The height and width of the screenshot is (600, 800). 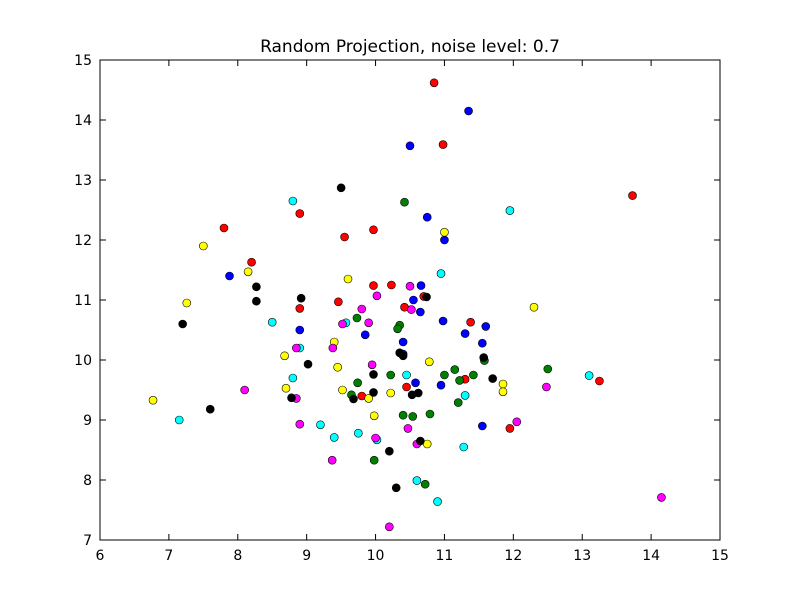 What do you see at coordinates (87, 421) in the screenshot?
I see `y-tick-label: 9` at bounding box center [87, 421].